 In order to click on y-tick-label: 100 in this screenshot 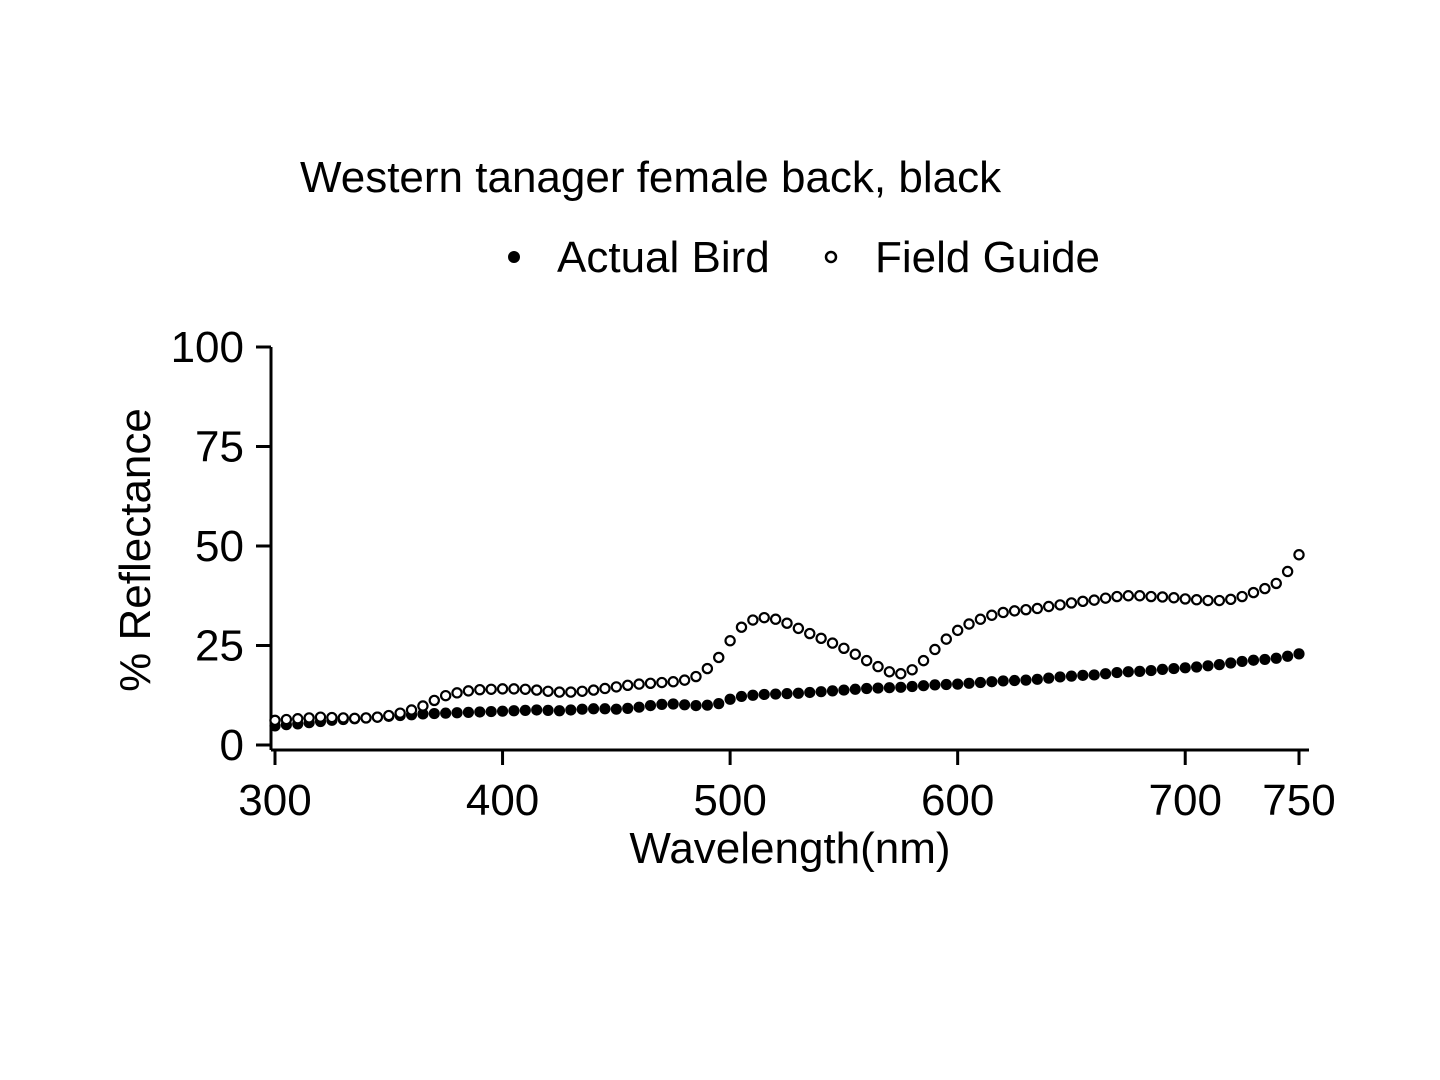, I will do `click(207, 347)`.